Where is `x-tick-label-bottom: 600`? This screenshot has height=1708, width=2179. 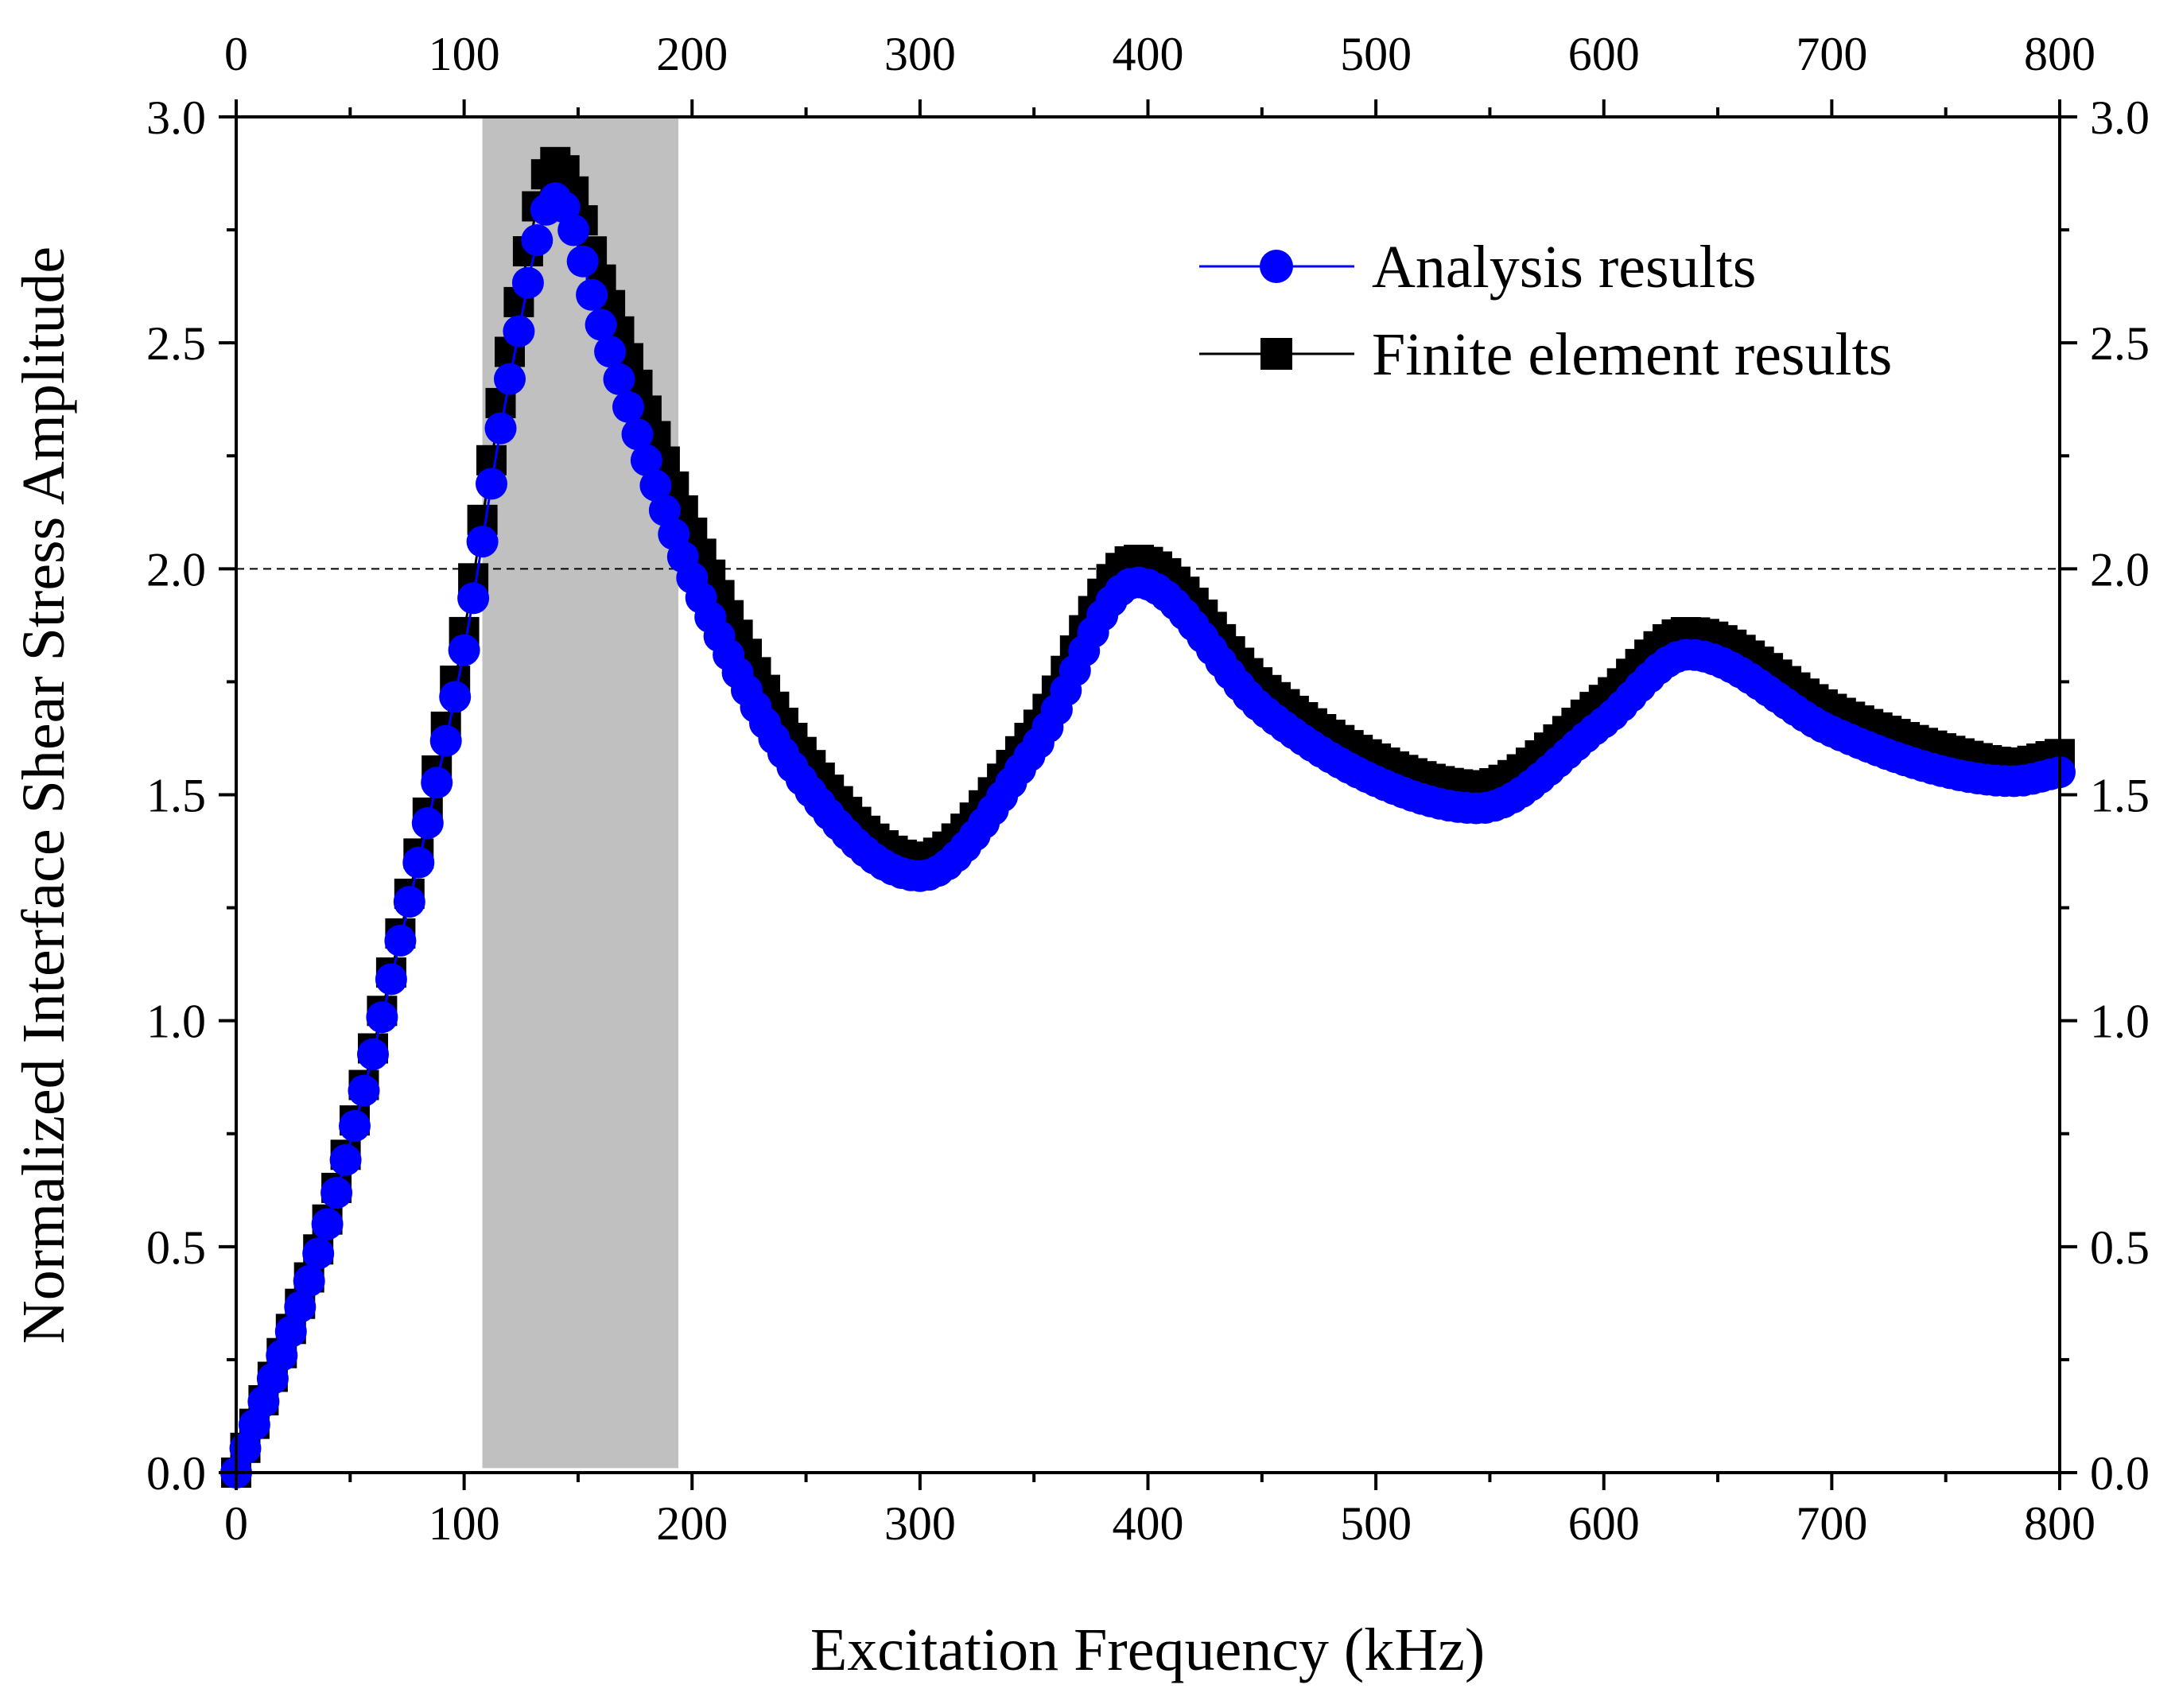
x-tick-label-bottom: 600 is located at coordinates (1604, 1524).